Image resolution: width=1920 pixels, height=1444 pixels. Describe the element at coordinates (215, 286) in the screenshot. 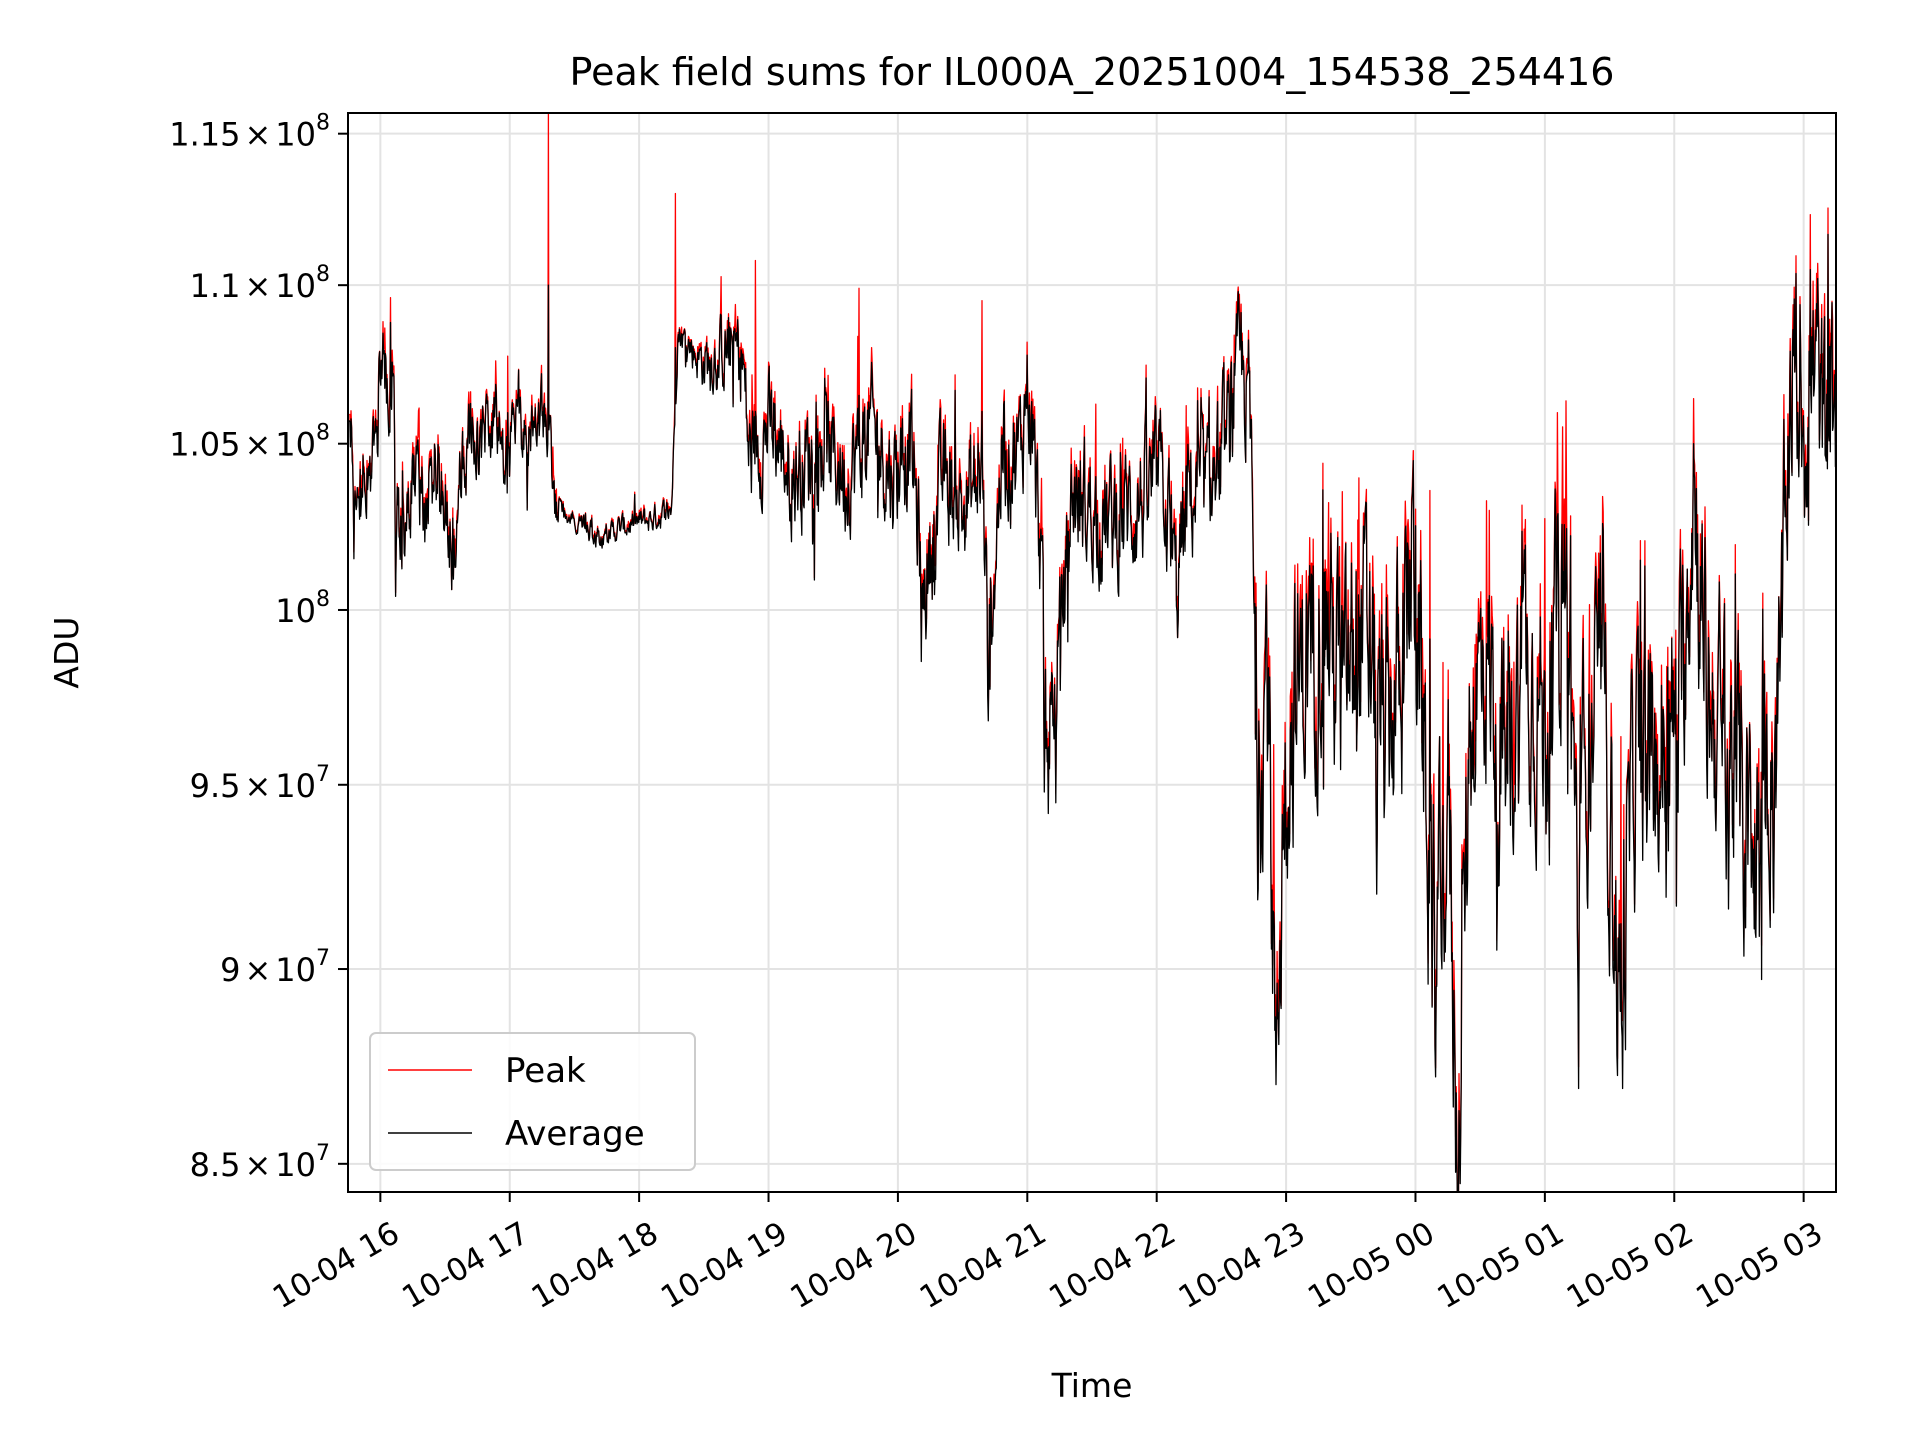

I see `y-tick-mantissa: 1.1` at that location.